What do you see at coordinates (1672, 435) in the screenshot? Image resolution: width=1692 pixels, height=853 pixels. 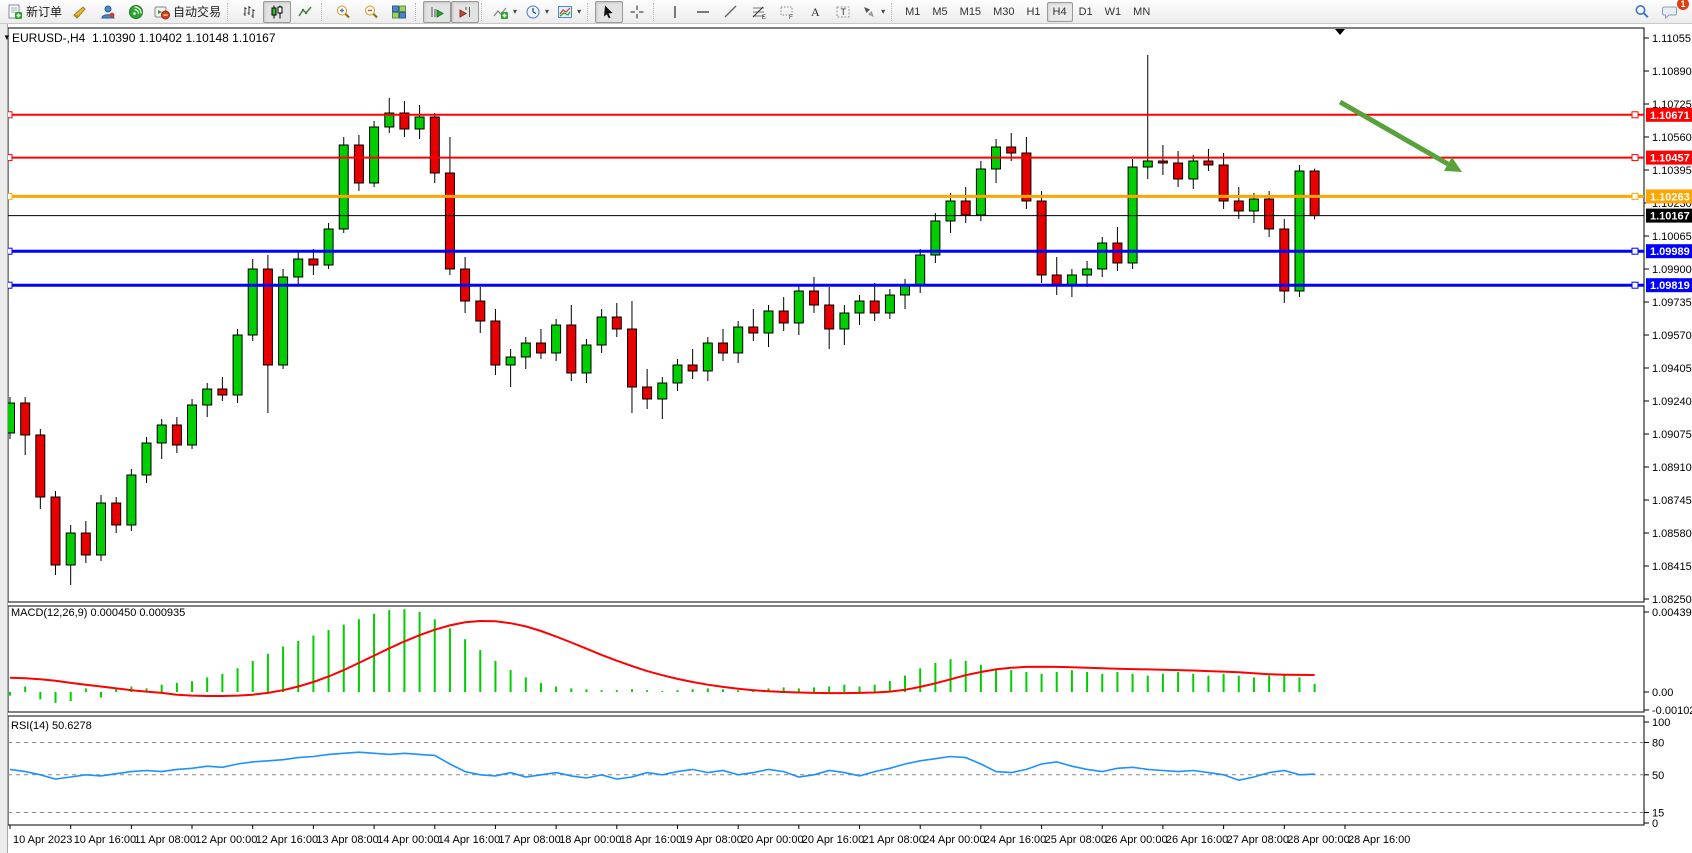 I see `price-tick-label: 1.09075` at bounding box center [1672, 435].